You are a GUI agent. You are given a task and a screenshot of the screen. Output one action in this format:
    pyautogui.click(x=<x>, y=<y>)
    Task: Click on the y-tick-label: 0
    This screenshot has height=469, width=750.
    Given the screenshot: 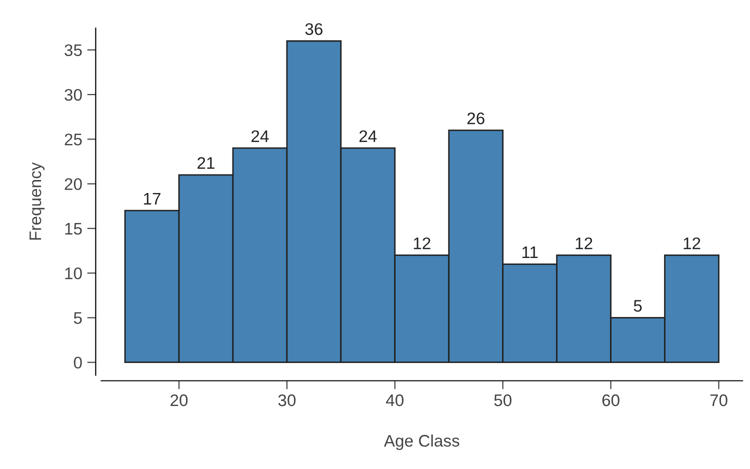 What is the action you would take?
    pyautogui.click(x=78, y=362)
    